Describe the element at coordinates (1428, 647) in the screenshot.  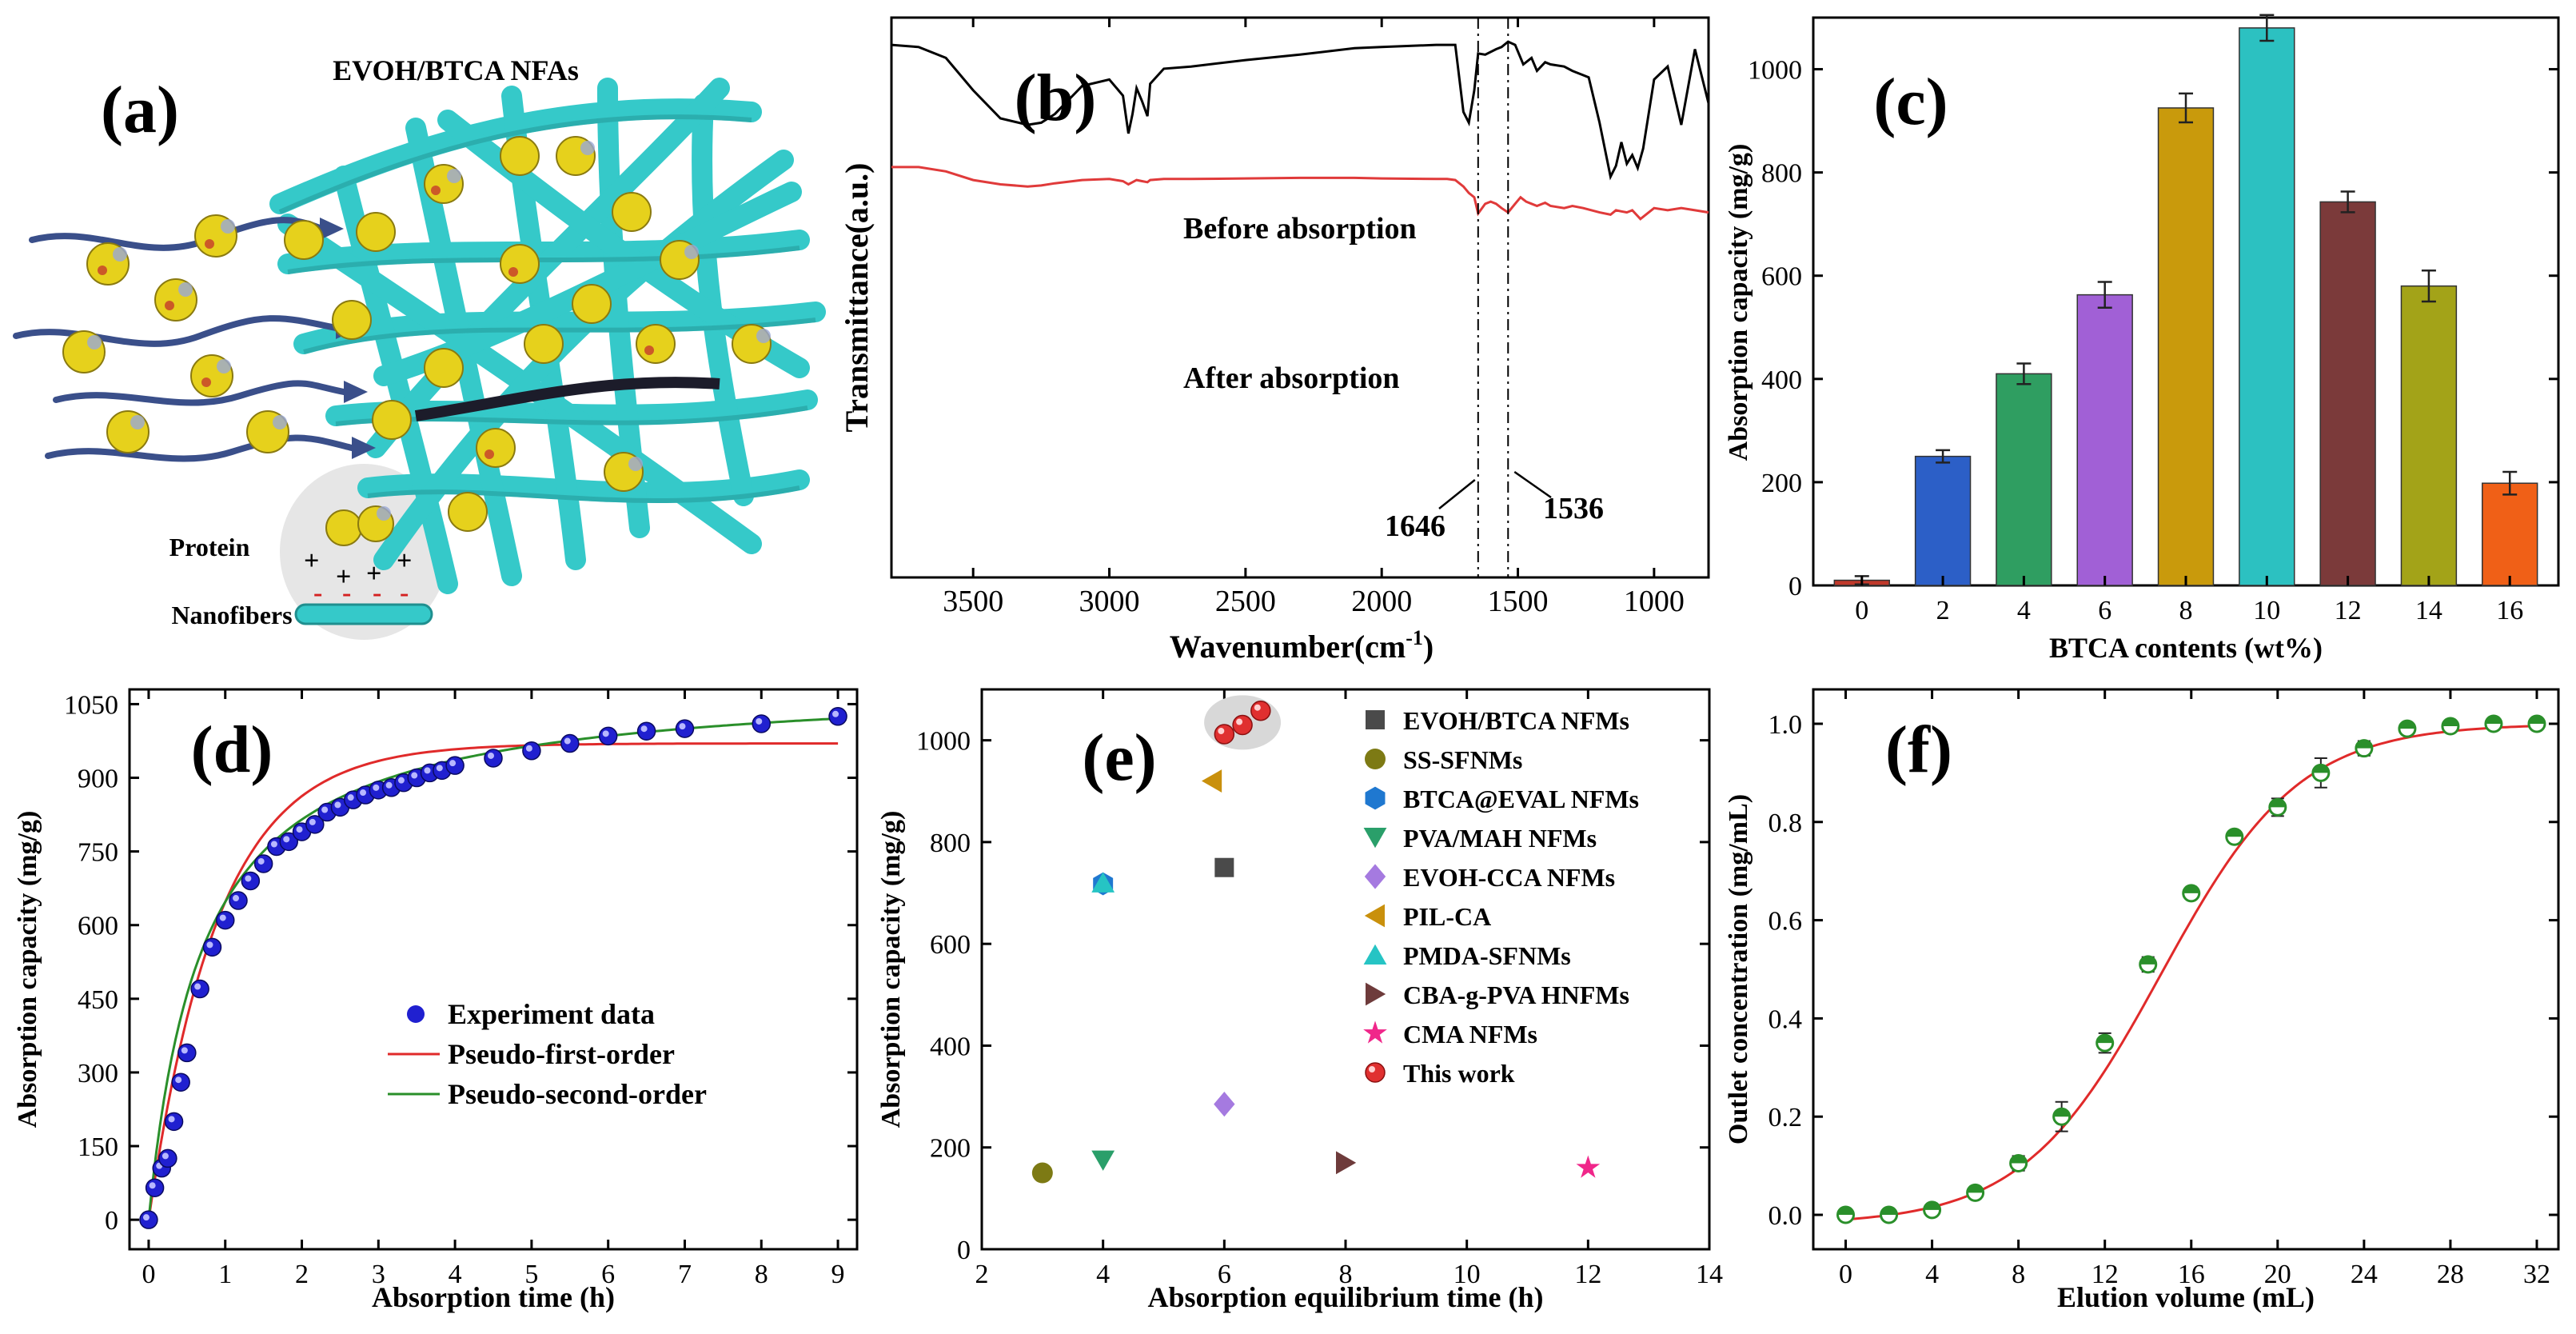
I see `x-axis-label-end: )` at that location.